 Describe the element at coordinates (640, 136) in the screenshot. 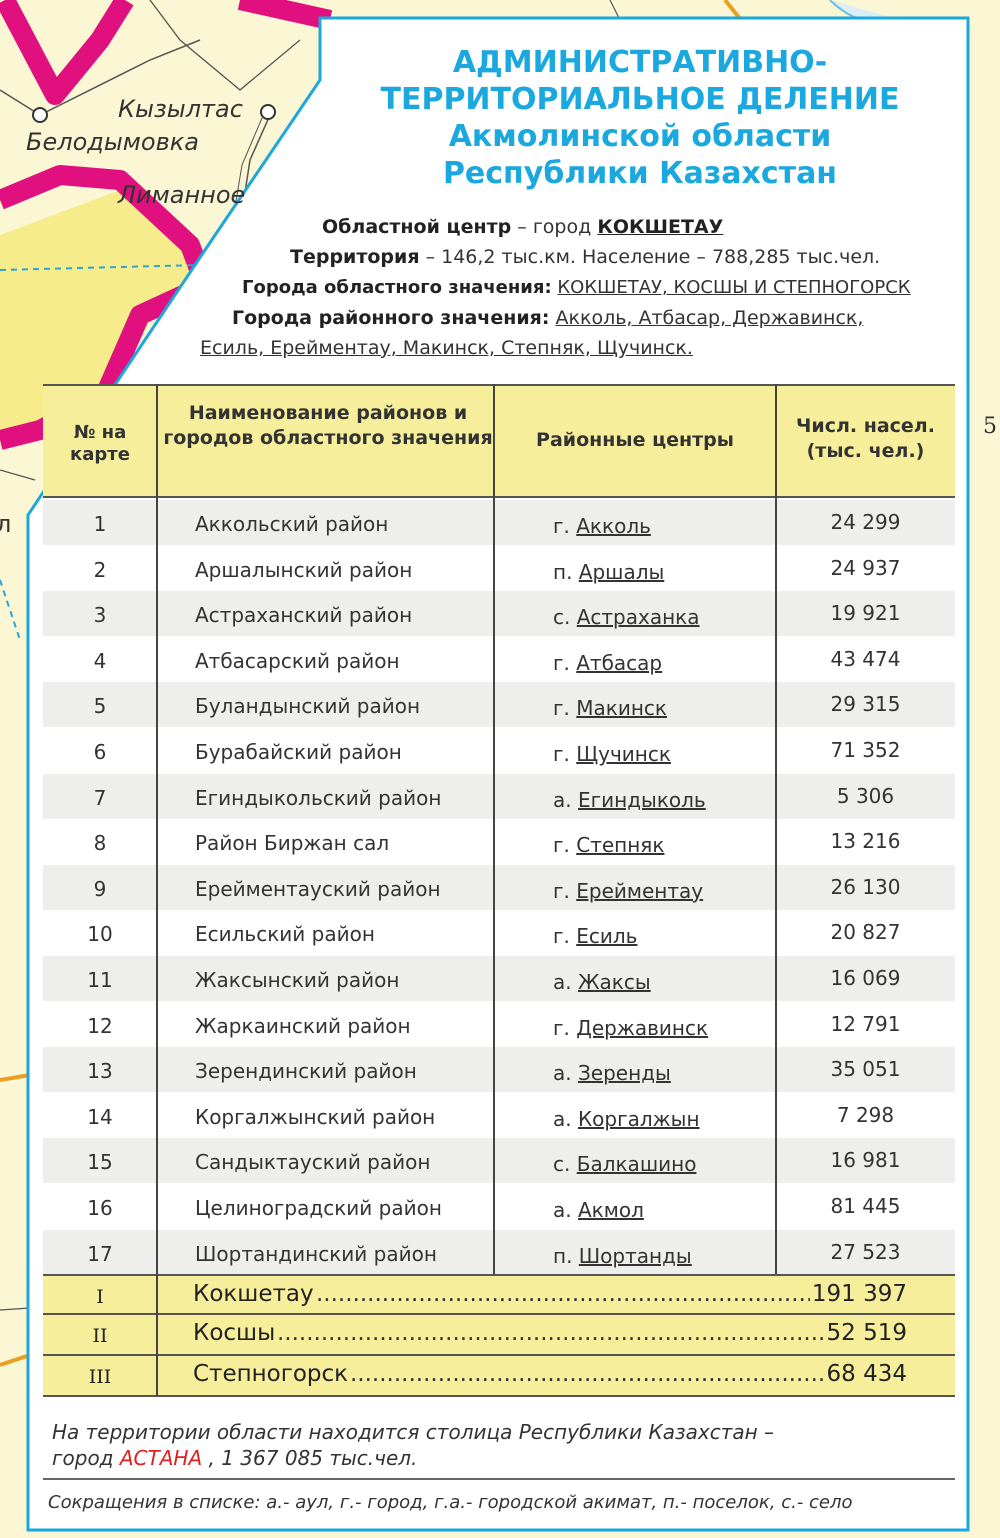

I see `title-line-3: Акмолинской области` at that location.